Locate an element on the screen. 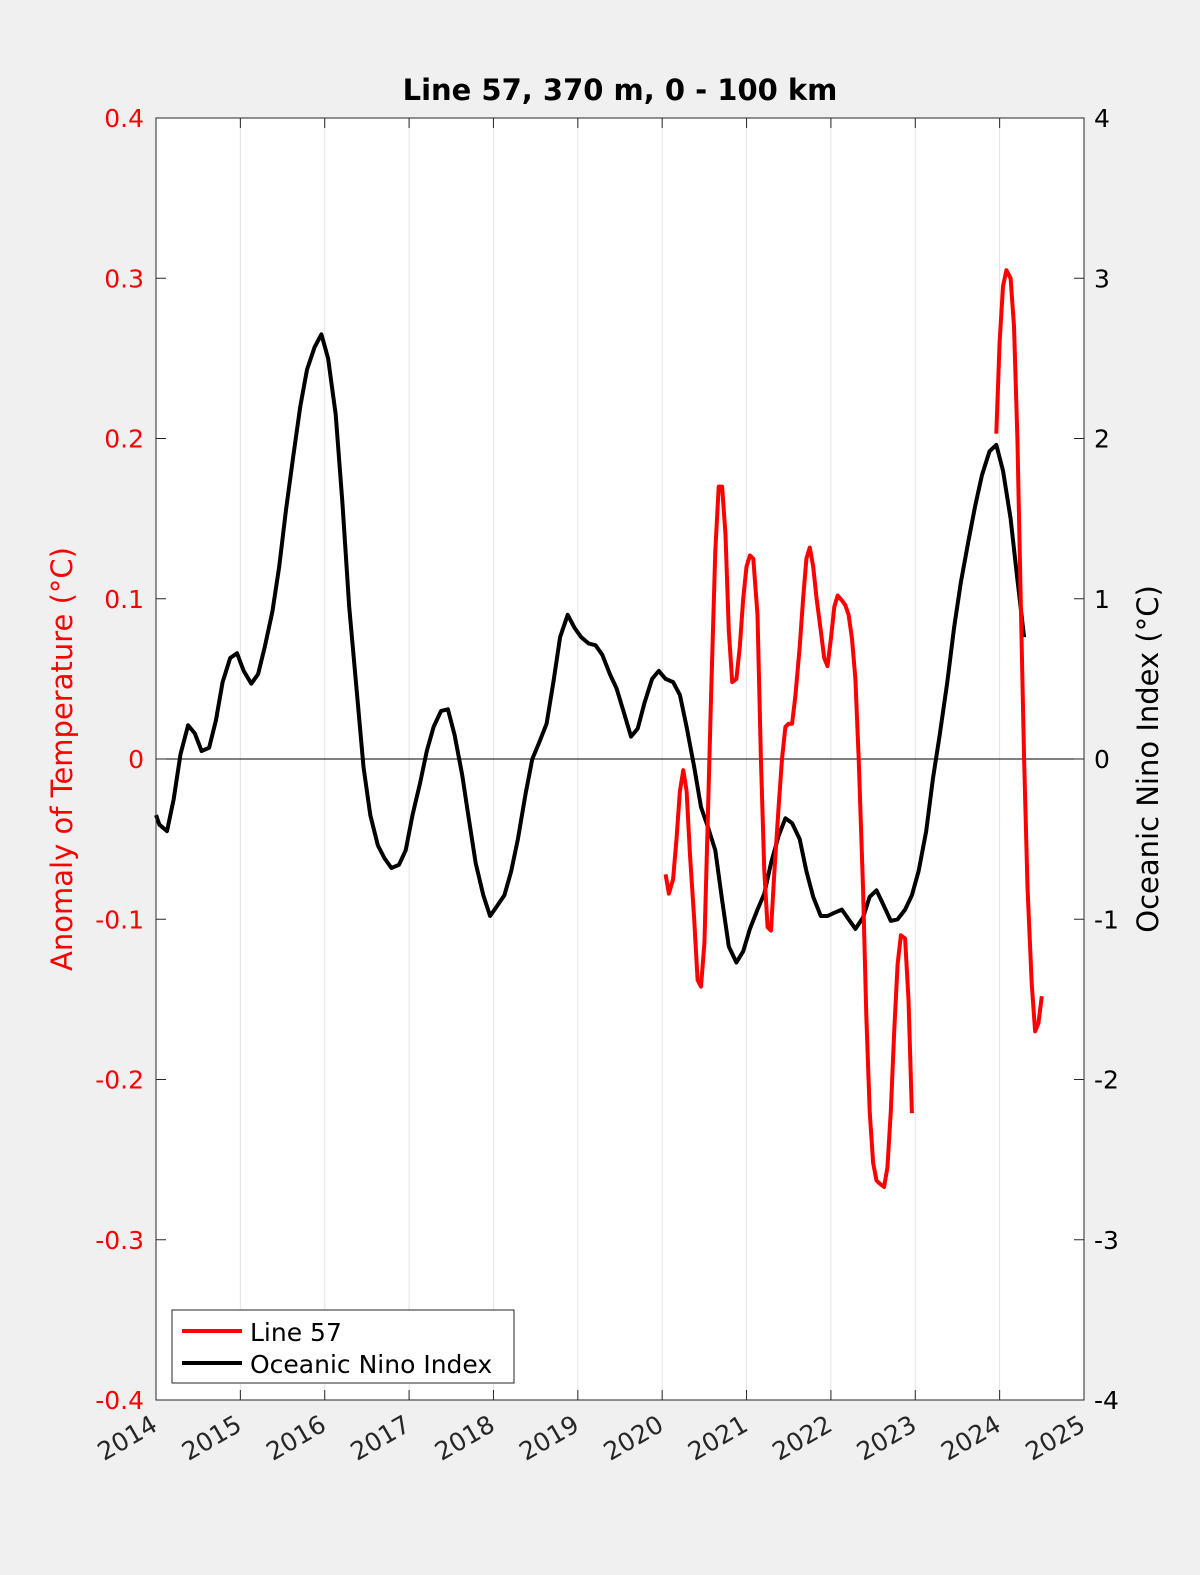  y-right-tick-label: 0 is located at coordinates (1102, 759).